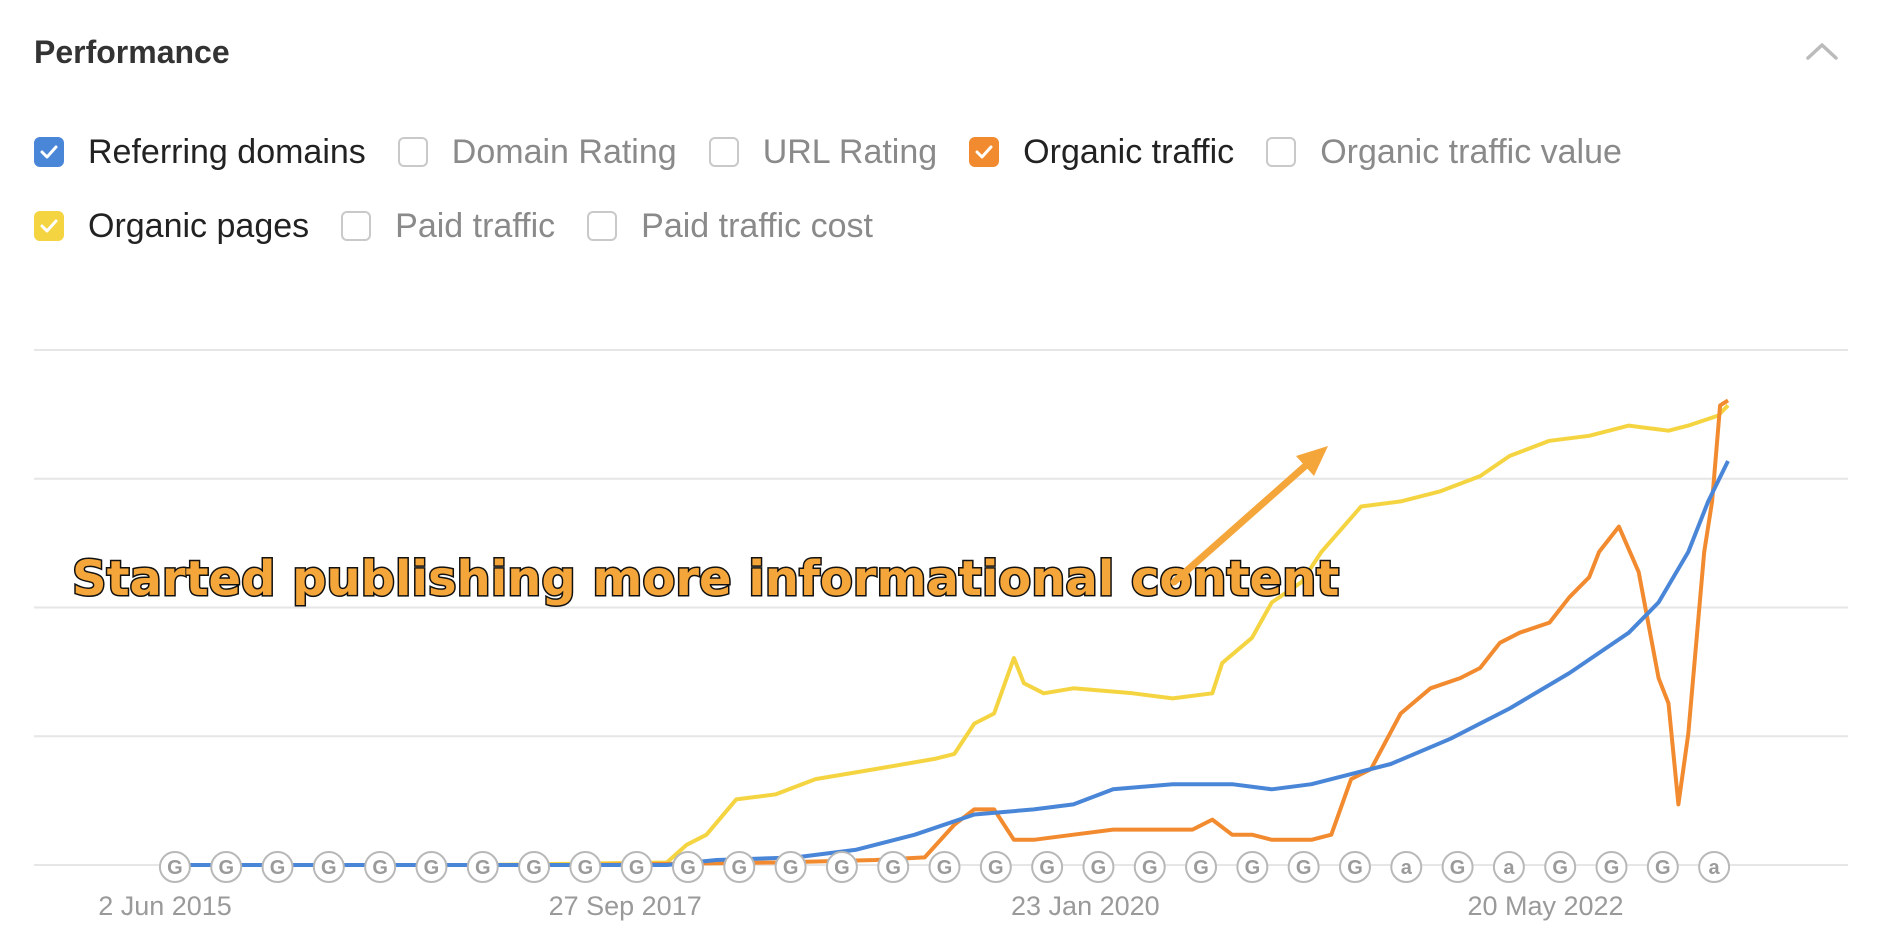 The height and width of the screenshot is (940, 1882). What do you see at coordinates (1129, 151) in the screenshot?
I see `label-organic-traffic: Organic traffic` at bounding box center [1129, 151].